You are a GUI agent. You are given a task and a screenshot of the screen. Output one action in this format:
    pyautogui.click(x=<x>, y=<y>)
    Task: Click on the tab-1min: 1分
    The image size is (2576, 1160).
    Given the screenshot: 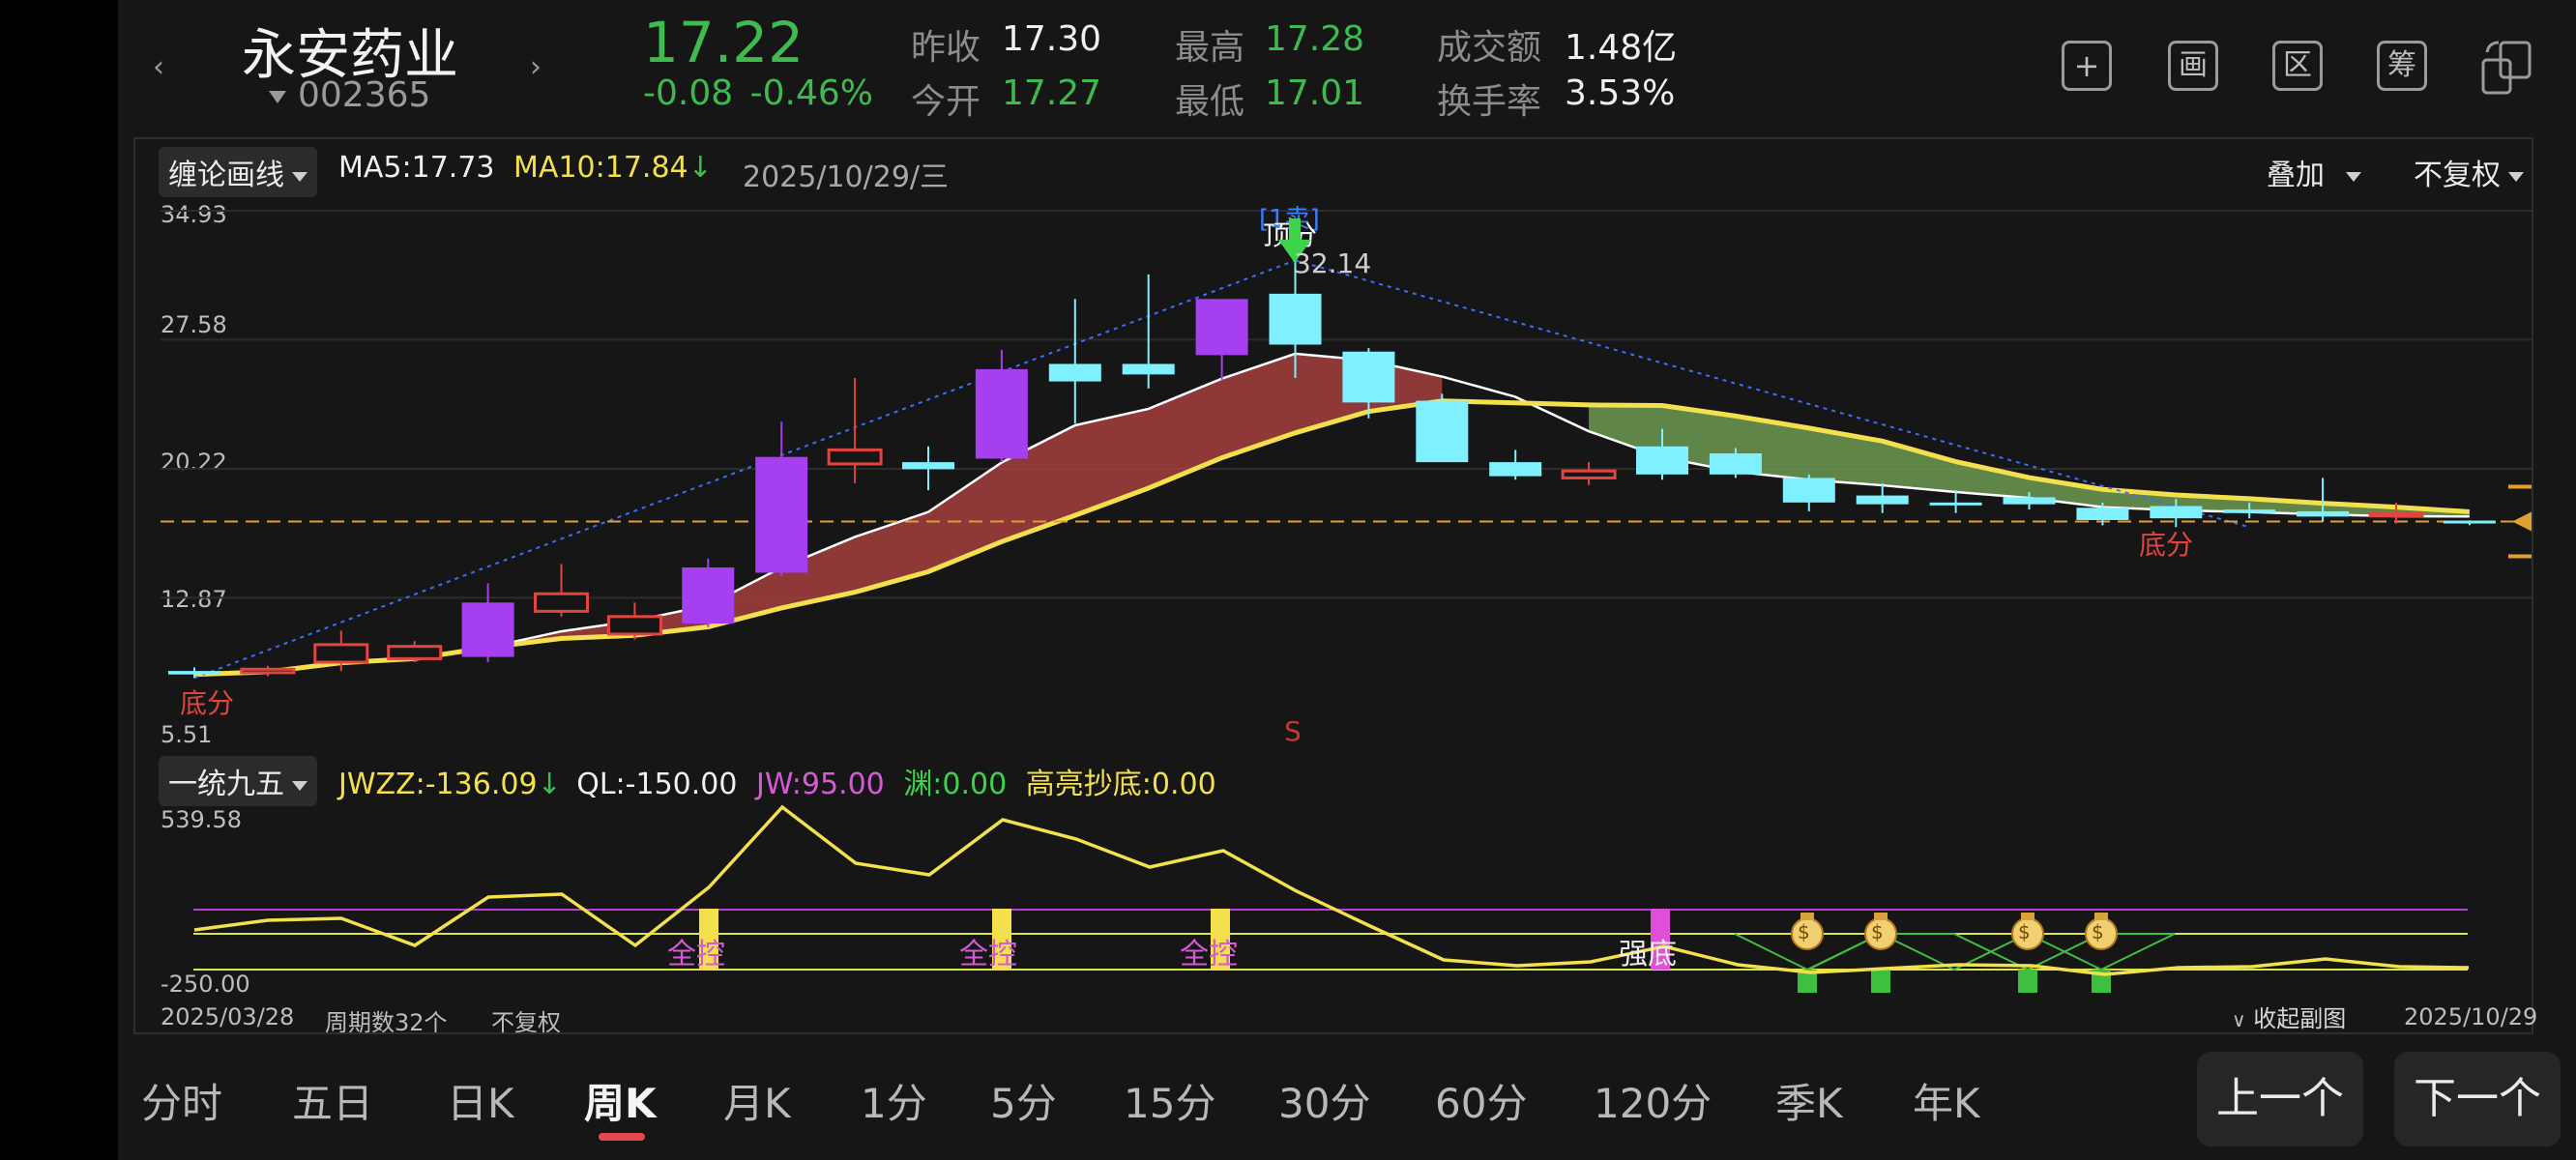 What is the action you would take?
    pyautogui.click(x=894, y=1104)
    